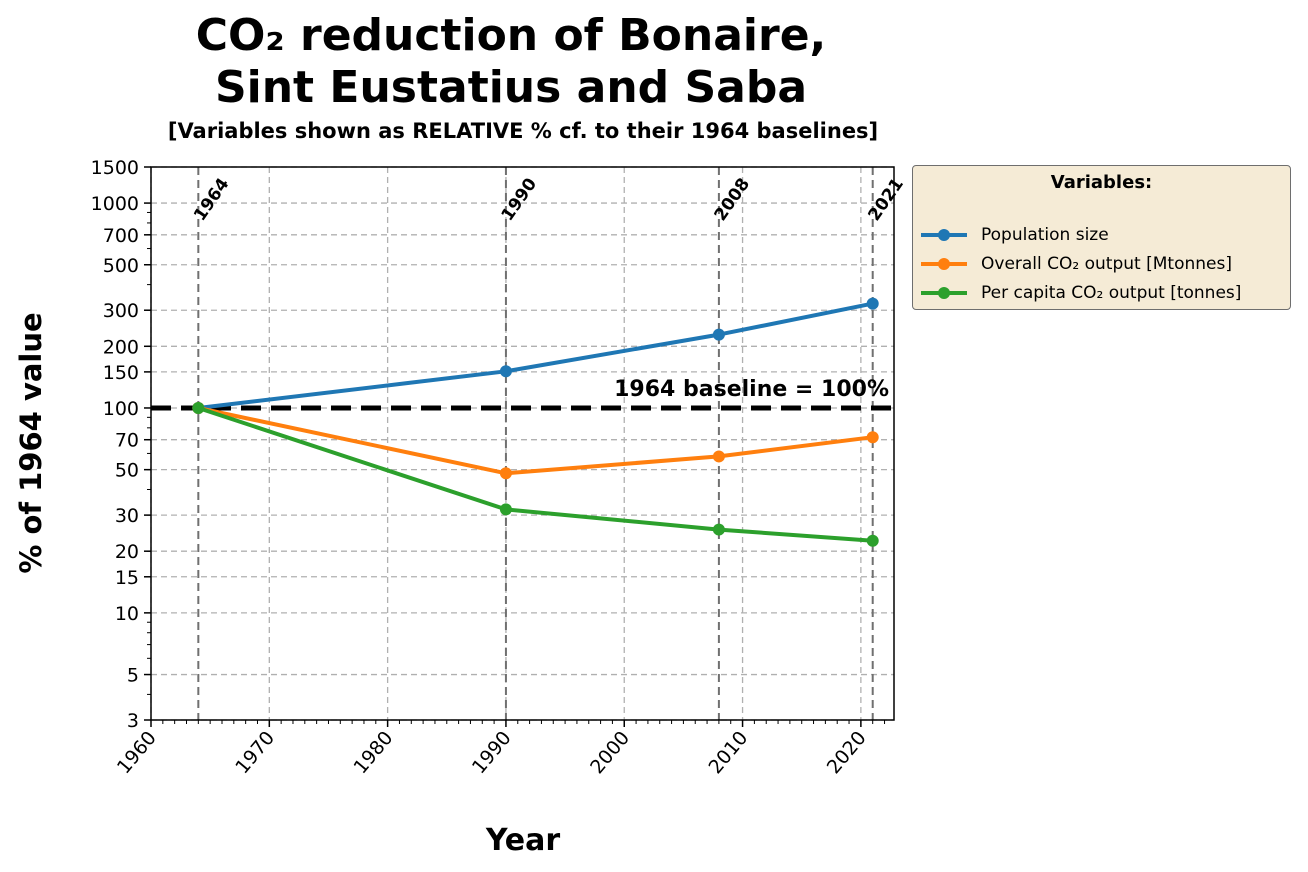 The height and width of the screenshot is (872, 1308). Describe the element at coordinates (255, 752) in the screenshot. I see `x-tick-label-1970: 1970` at that location.